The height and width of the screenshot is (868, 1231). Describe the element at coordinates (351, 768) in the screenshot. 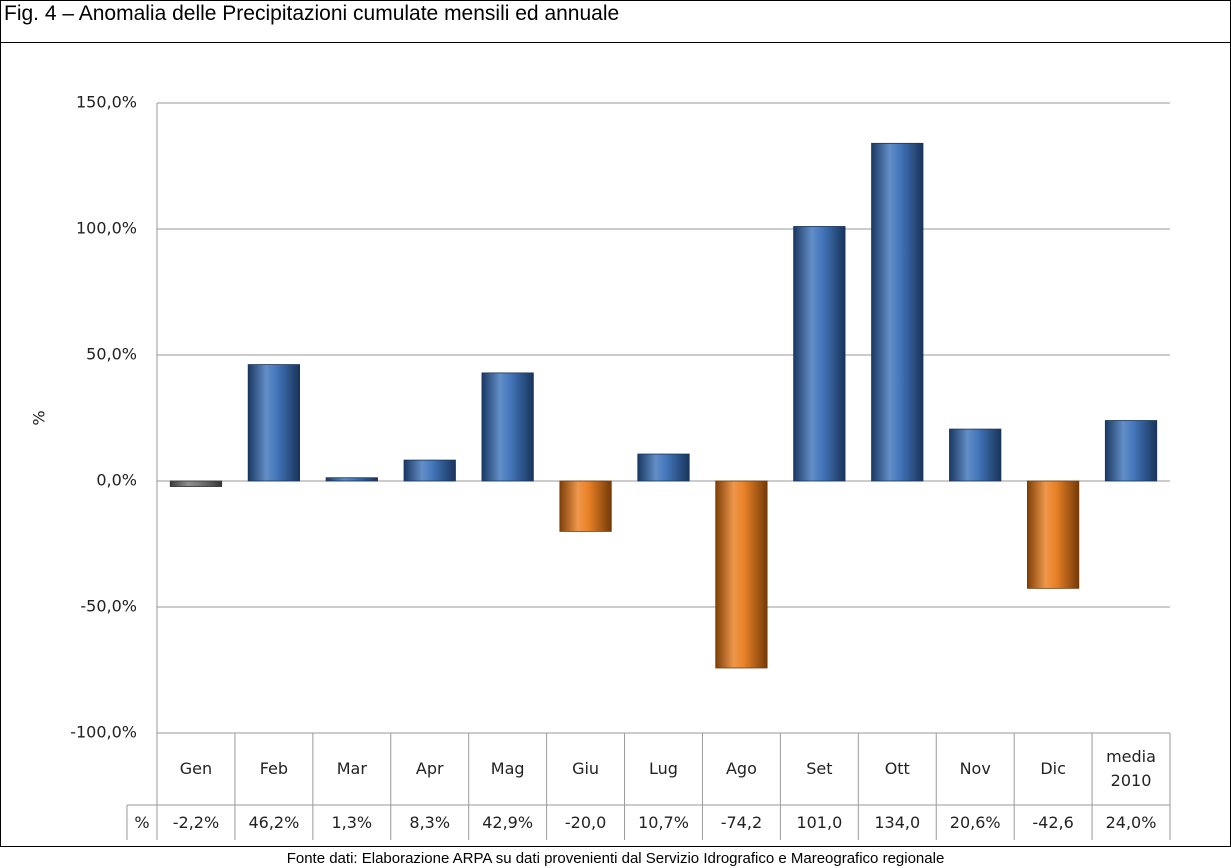

I see `x-tick-label: Mar` at that location.